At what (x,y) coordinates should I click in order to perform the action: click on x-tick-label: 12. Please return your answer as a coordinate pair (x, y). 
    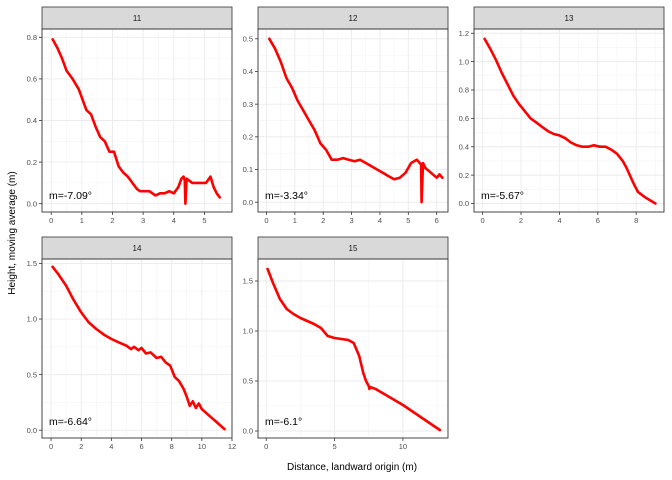
    Looking at the image, I should click on (232, 446).